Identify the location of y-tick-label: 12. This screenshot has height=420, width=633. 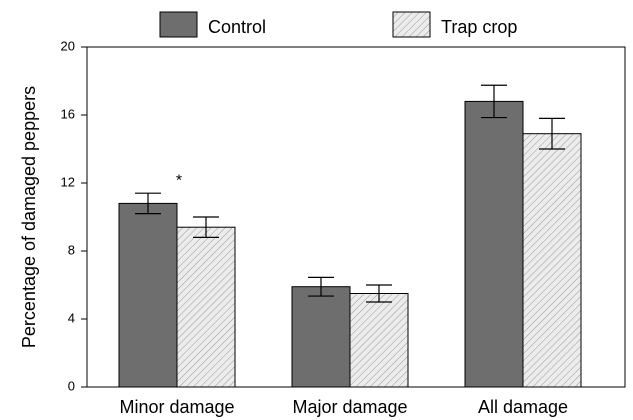
(68, 181).